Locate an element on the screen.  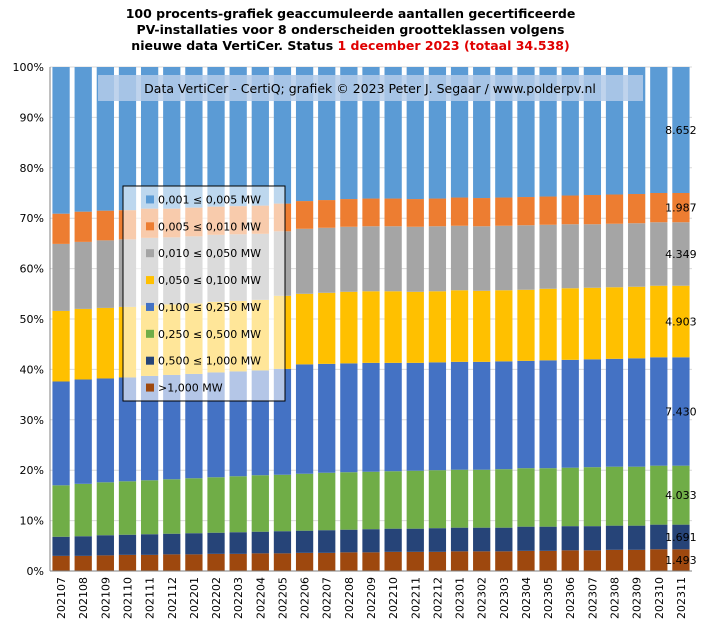
x-tick-label: 202201 is located at coordinates (194, 598).